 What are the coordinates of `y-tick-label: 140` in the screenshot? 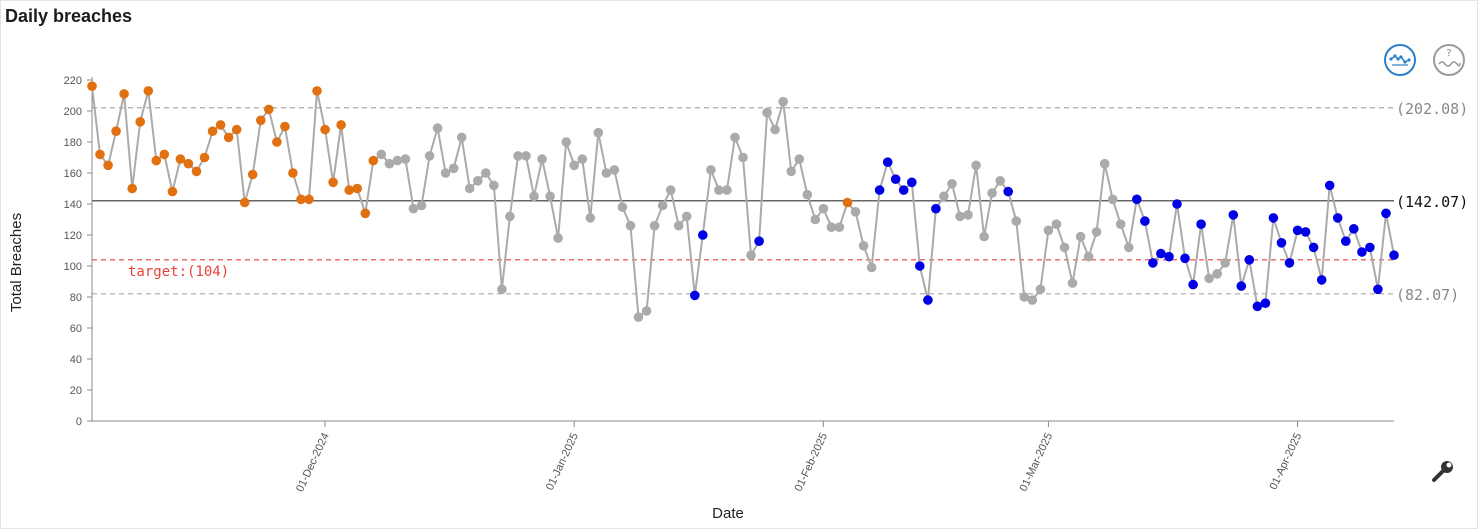 It's located at (73, 205).